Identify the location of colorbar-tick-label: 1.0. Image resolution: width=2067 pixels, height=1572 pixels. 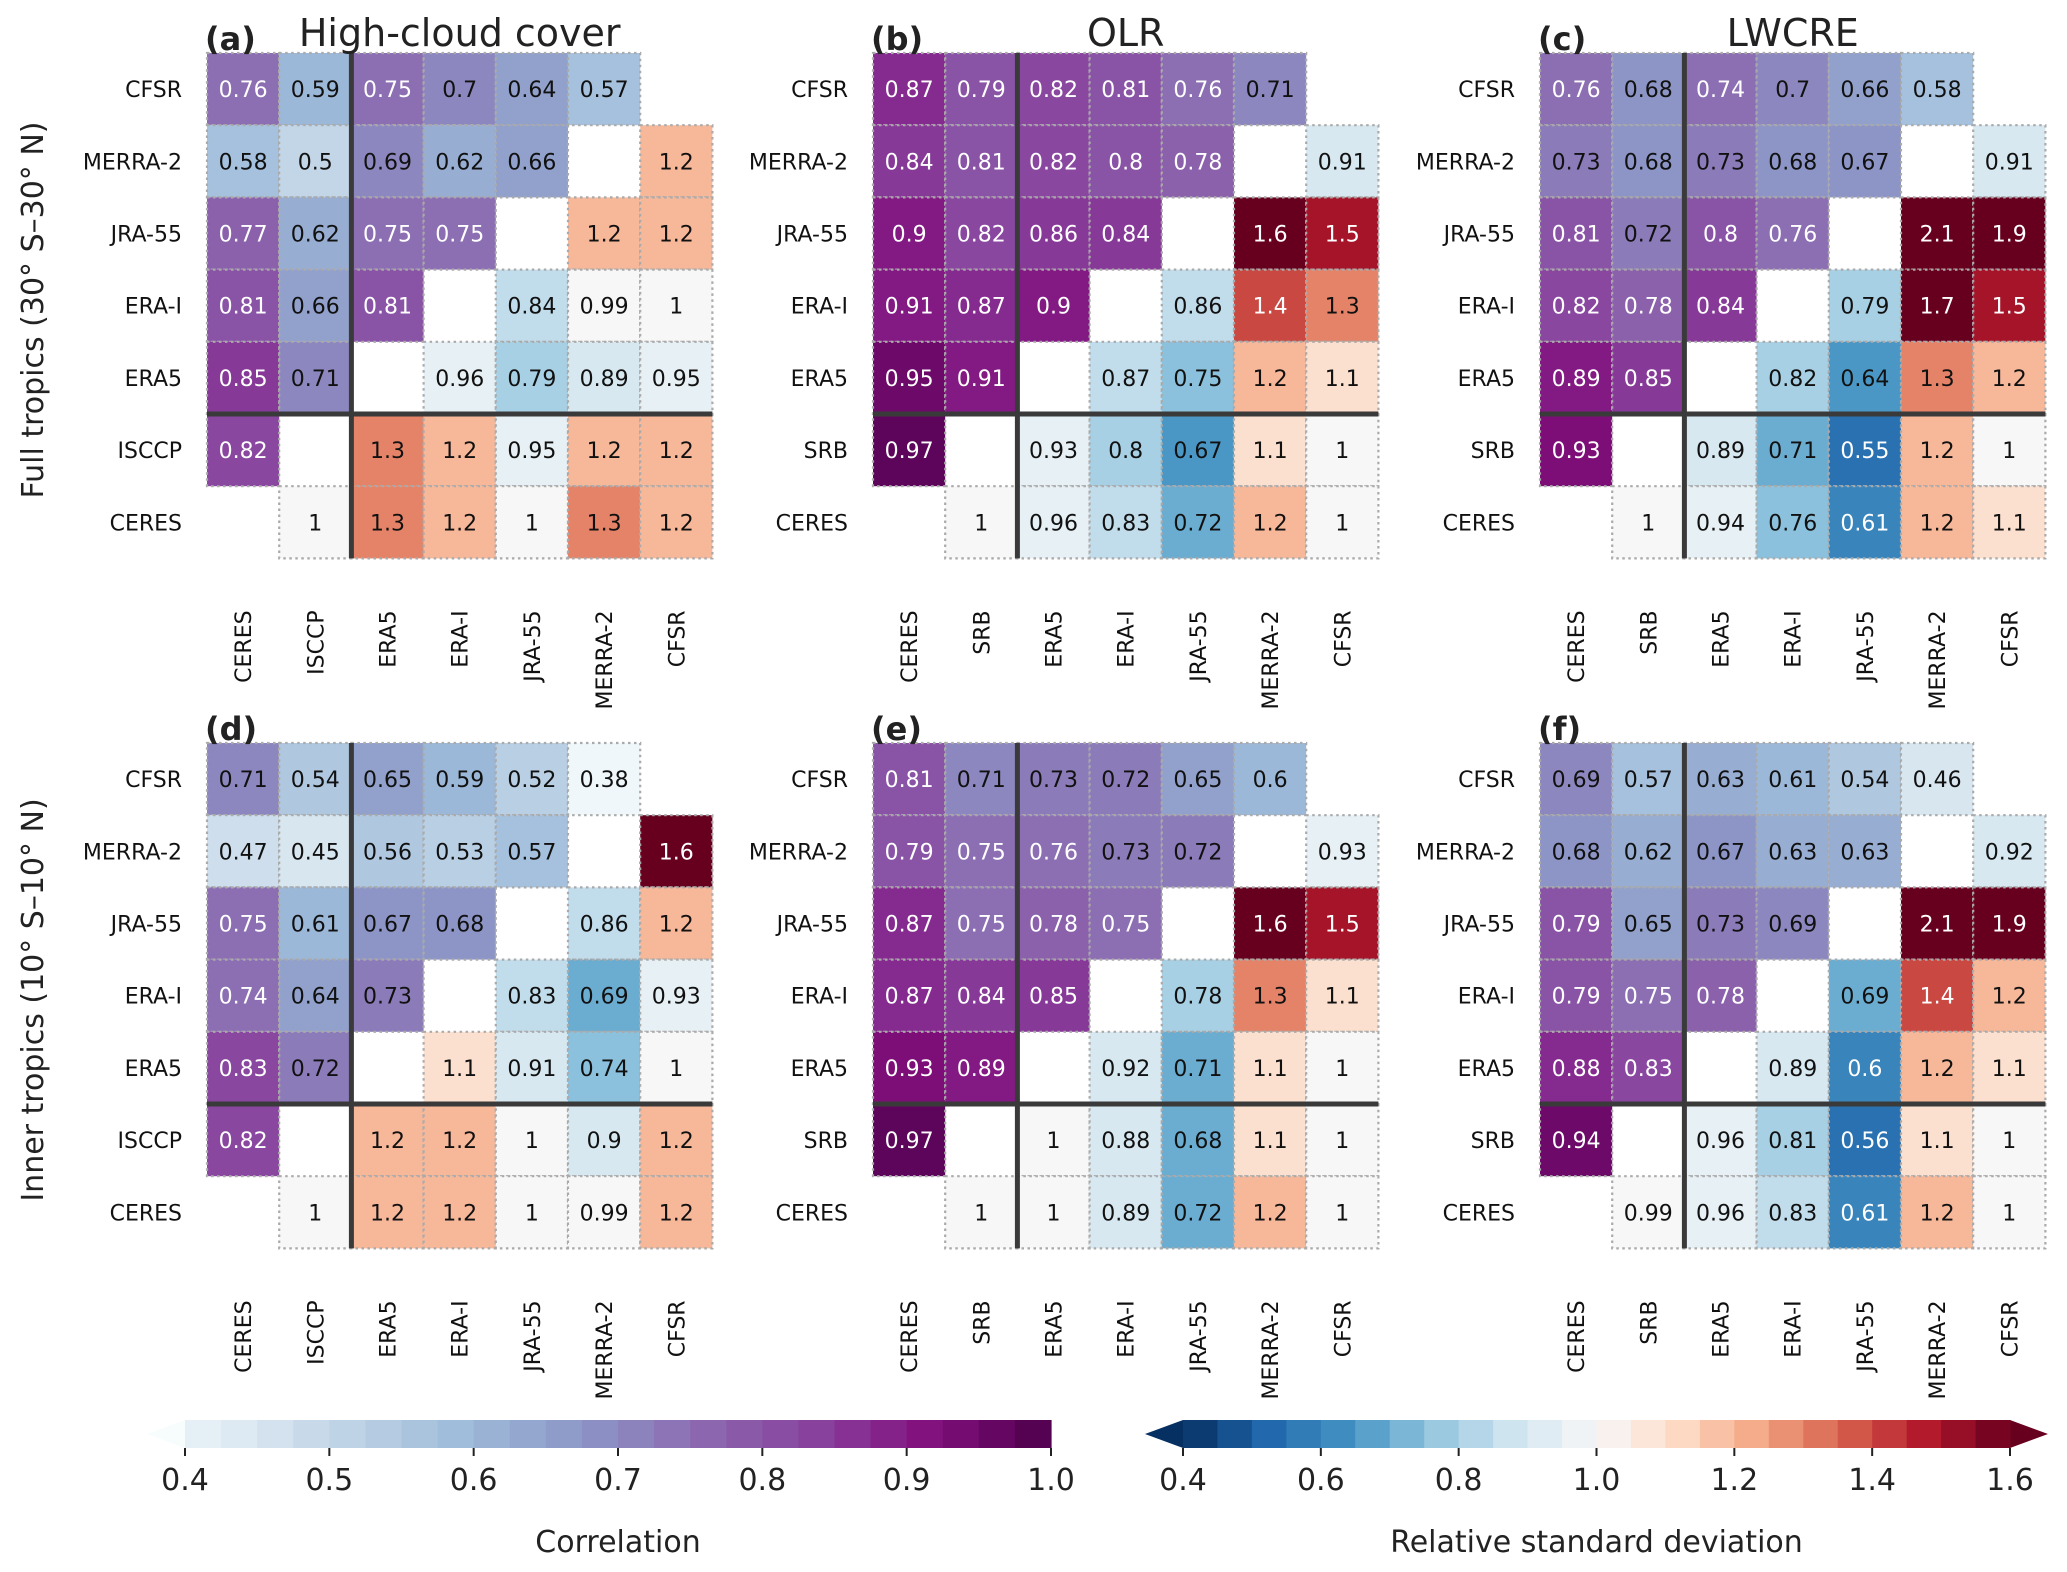
(1597, 1480).